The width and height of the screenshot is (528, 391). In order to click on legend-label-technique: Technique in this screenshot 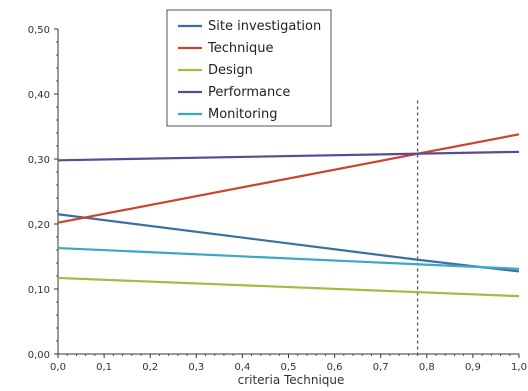, I will do `click(240, 48)`.